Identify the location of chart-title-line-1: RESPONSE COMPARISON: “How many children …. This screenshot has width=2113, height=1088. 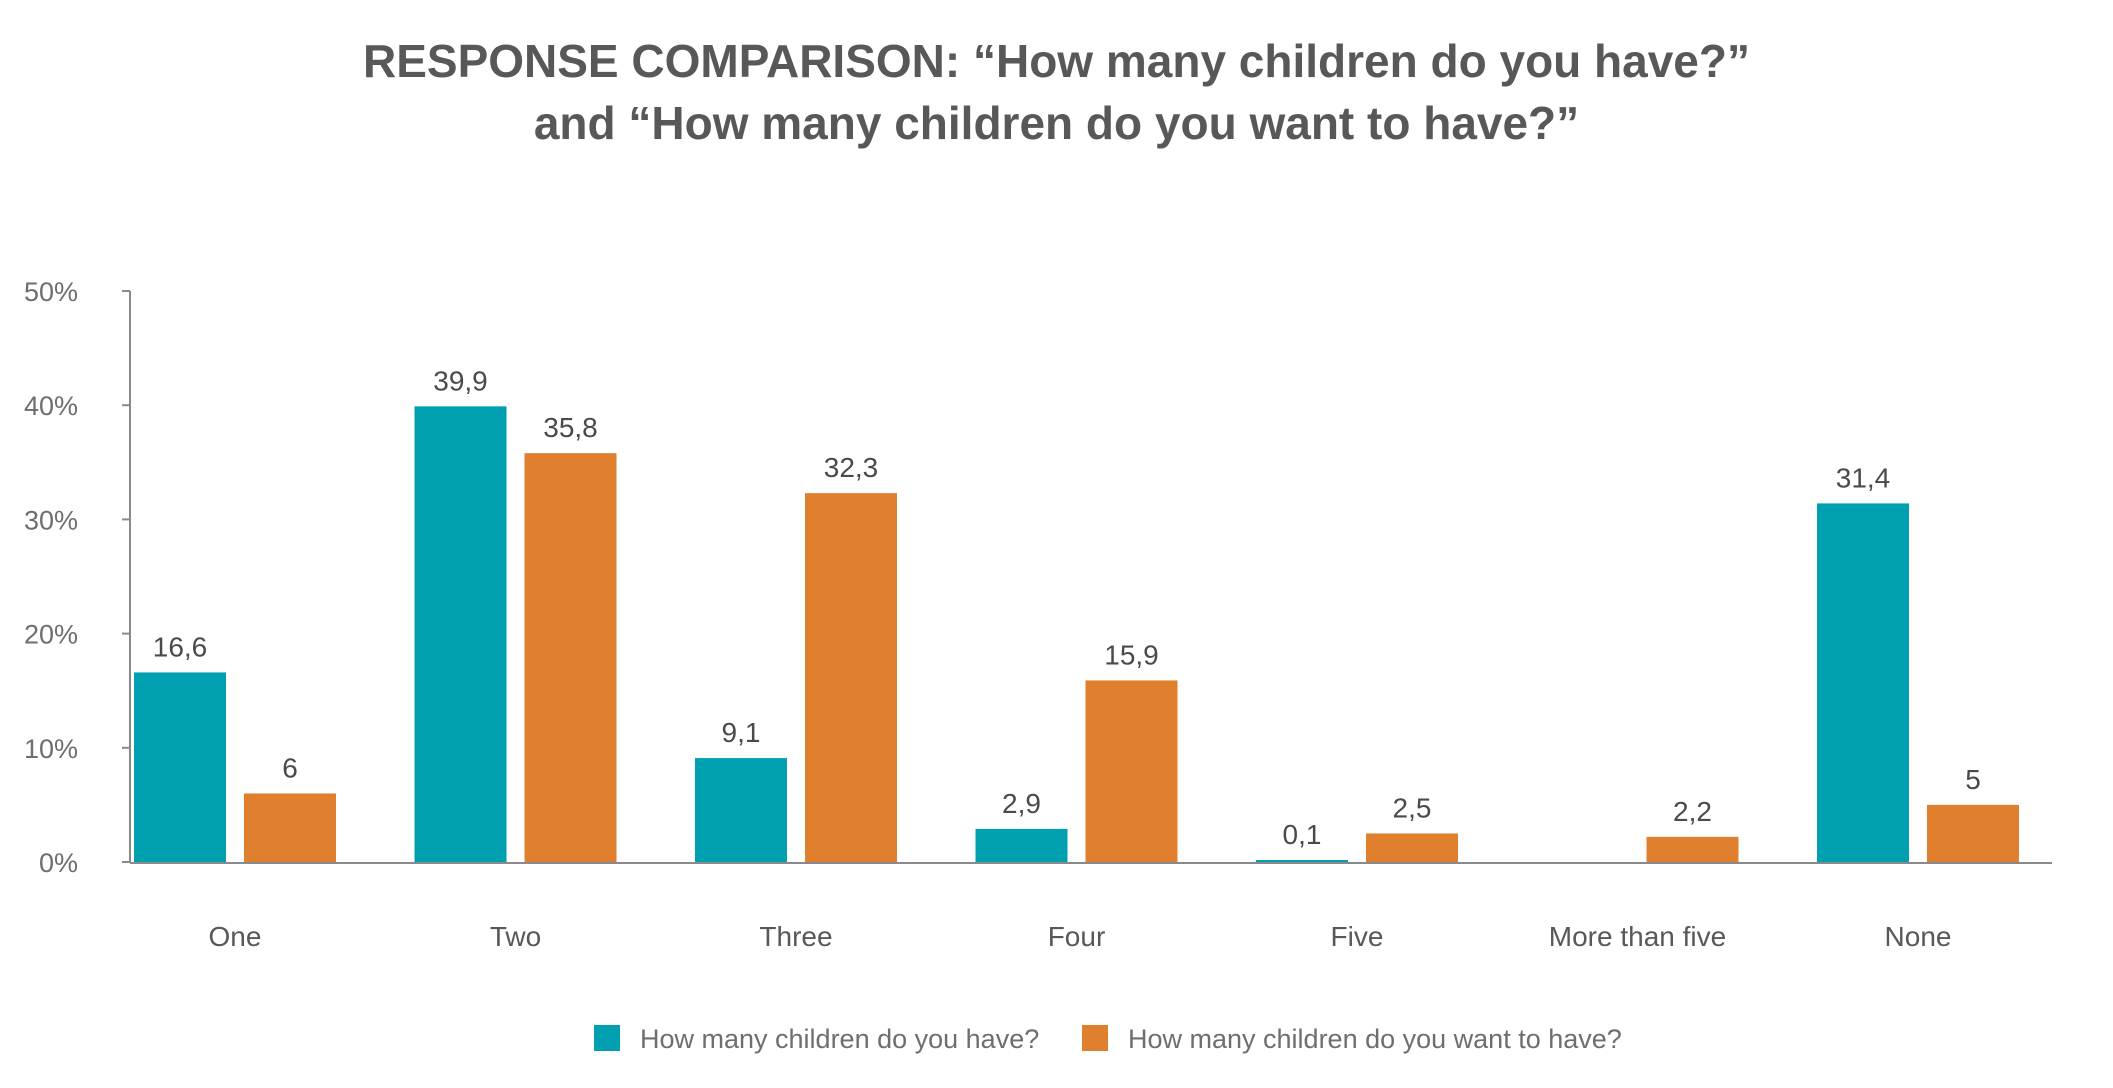
(1056, 61).